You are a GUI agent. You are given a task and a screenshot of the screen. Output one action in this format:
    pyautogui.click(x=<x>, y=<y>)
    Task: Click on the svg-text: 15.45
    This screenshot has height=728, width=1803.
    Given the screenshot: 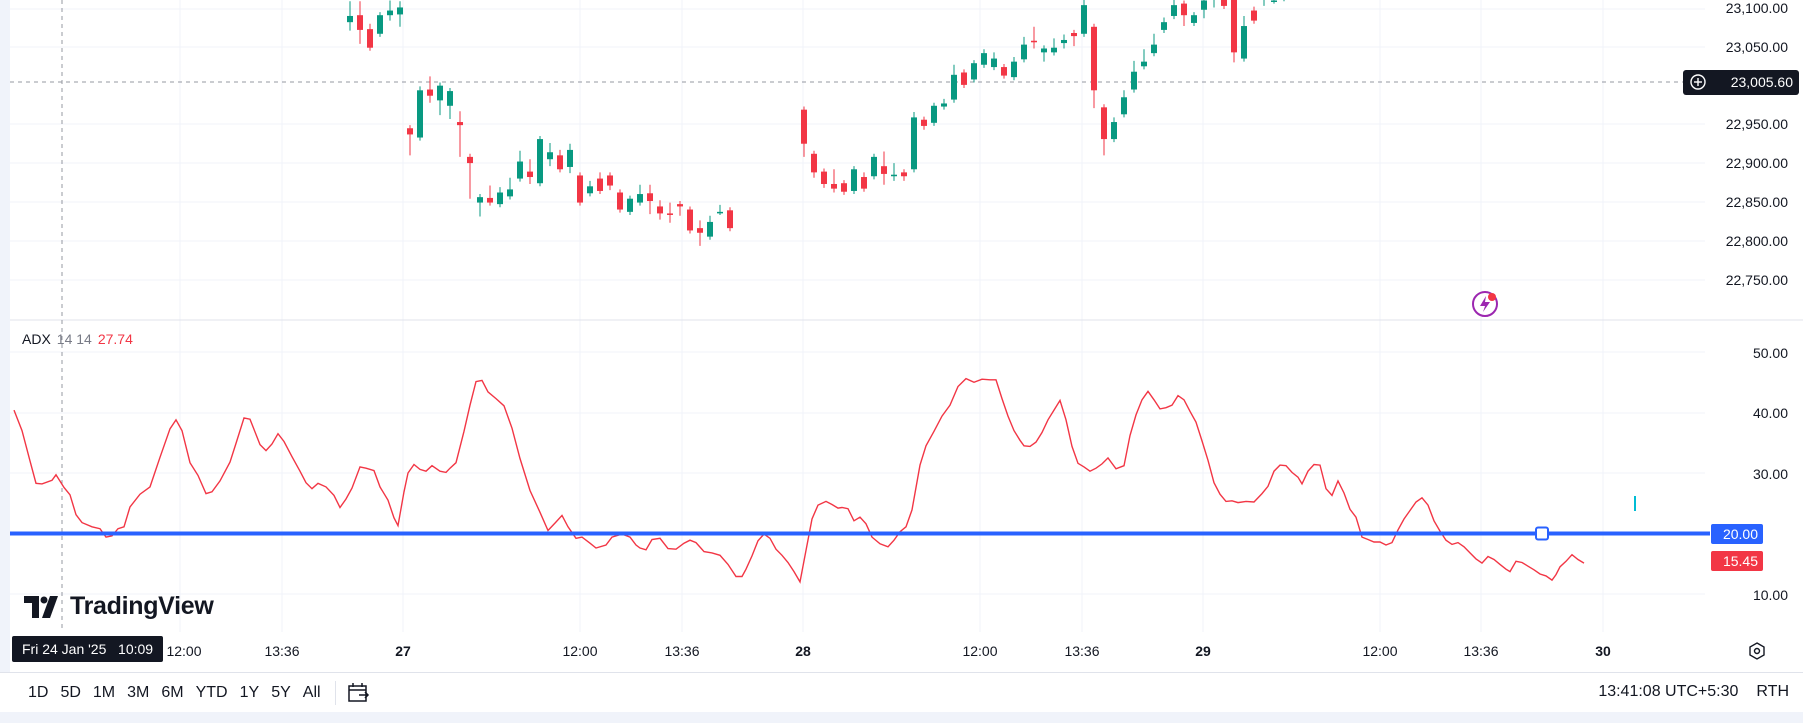 What is the action you would take?
    pyautogui.click(x=1740, y=561)
    